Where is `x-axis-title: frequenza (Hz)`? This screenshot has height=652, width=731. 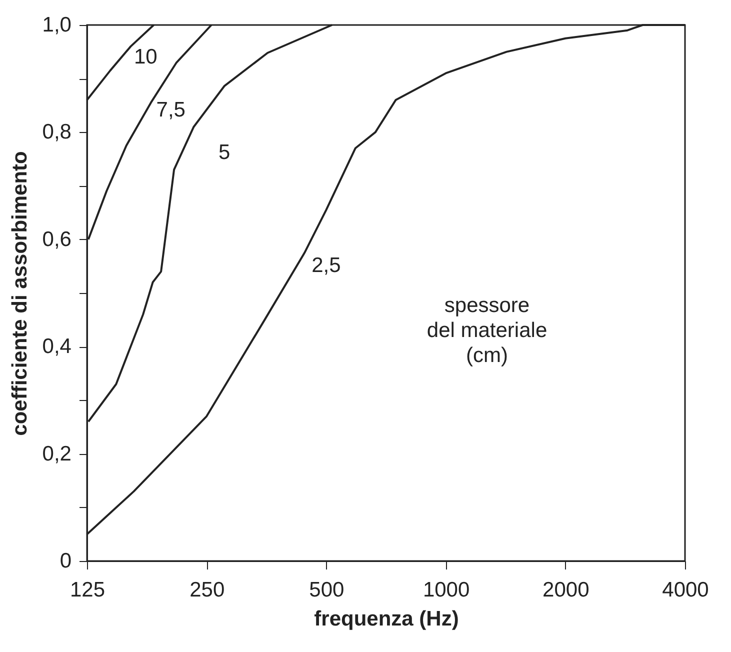
x-axis-title: frequenza (Hz) is located at coordinates (386, 619).